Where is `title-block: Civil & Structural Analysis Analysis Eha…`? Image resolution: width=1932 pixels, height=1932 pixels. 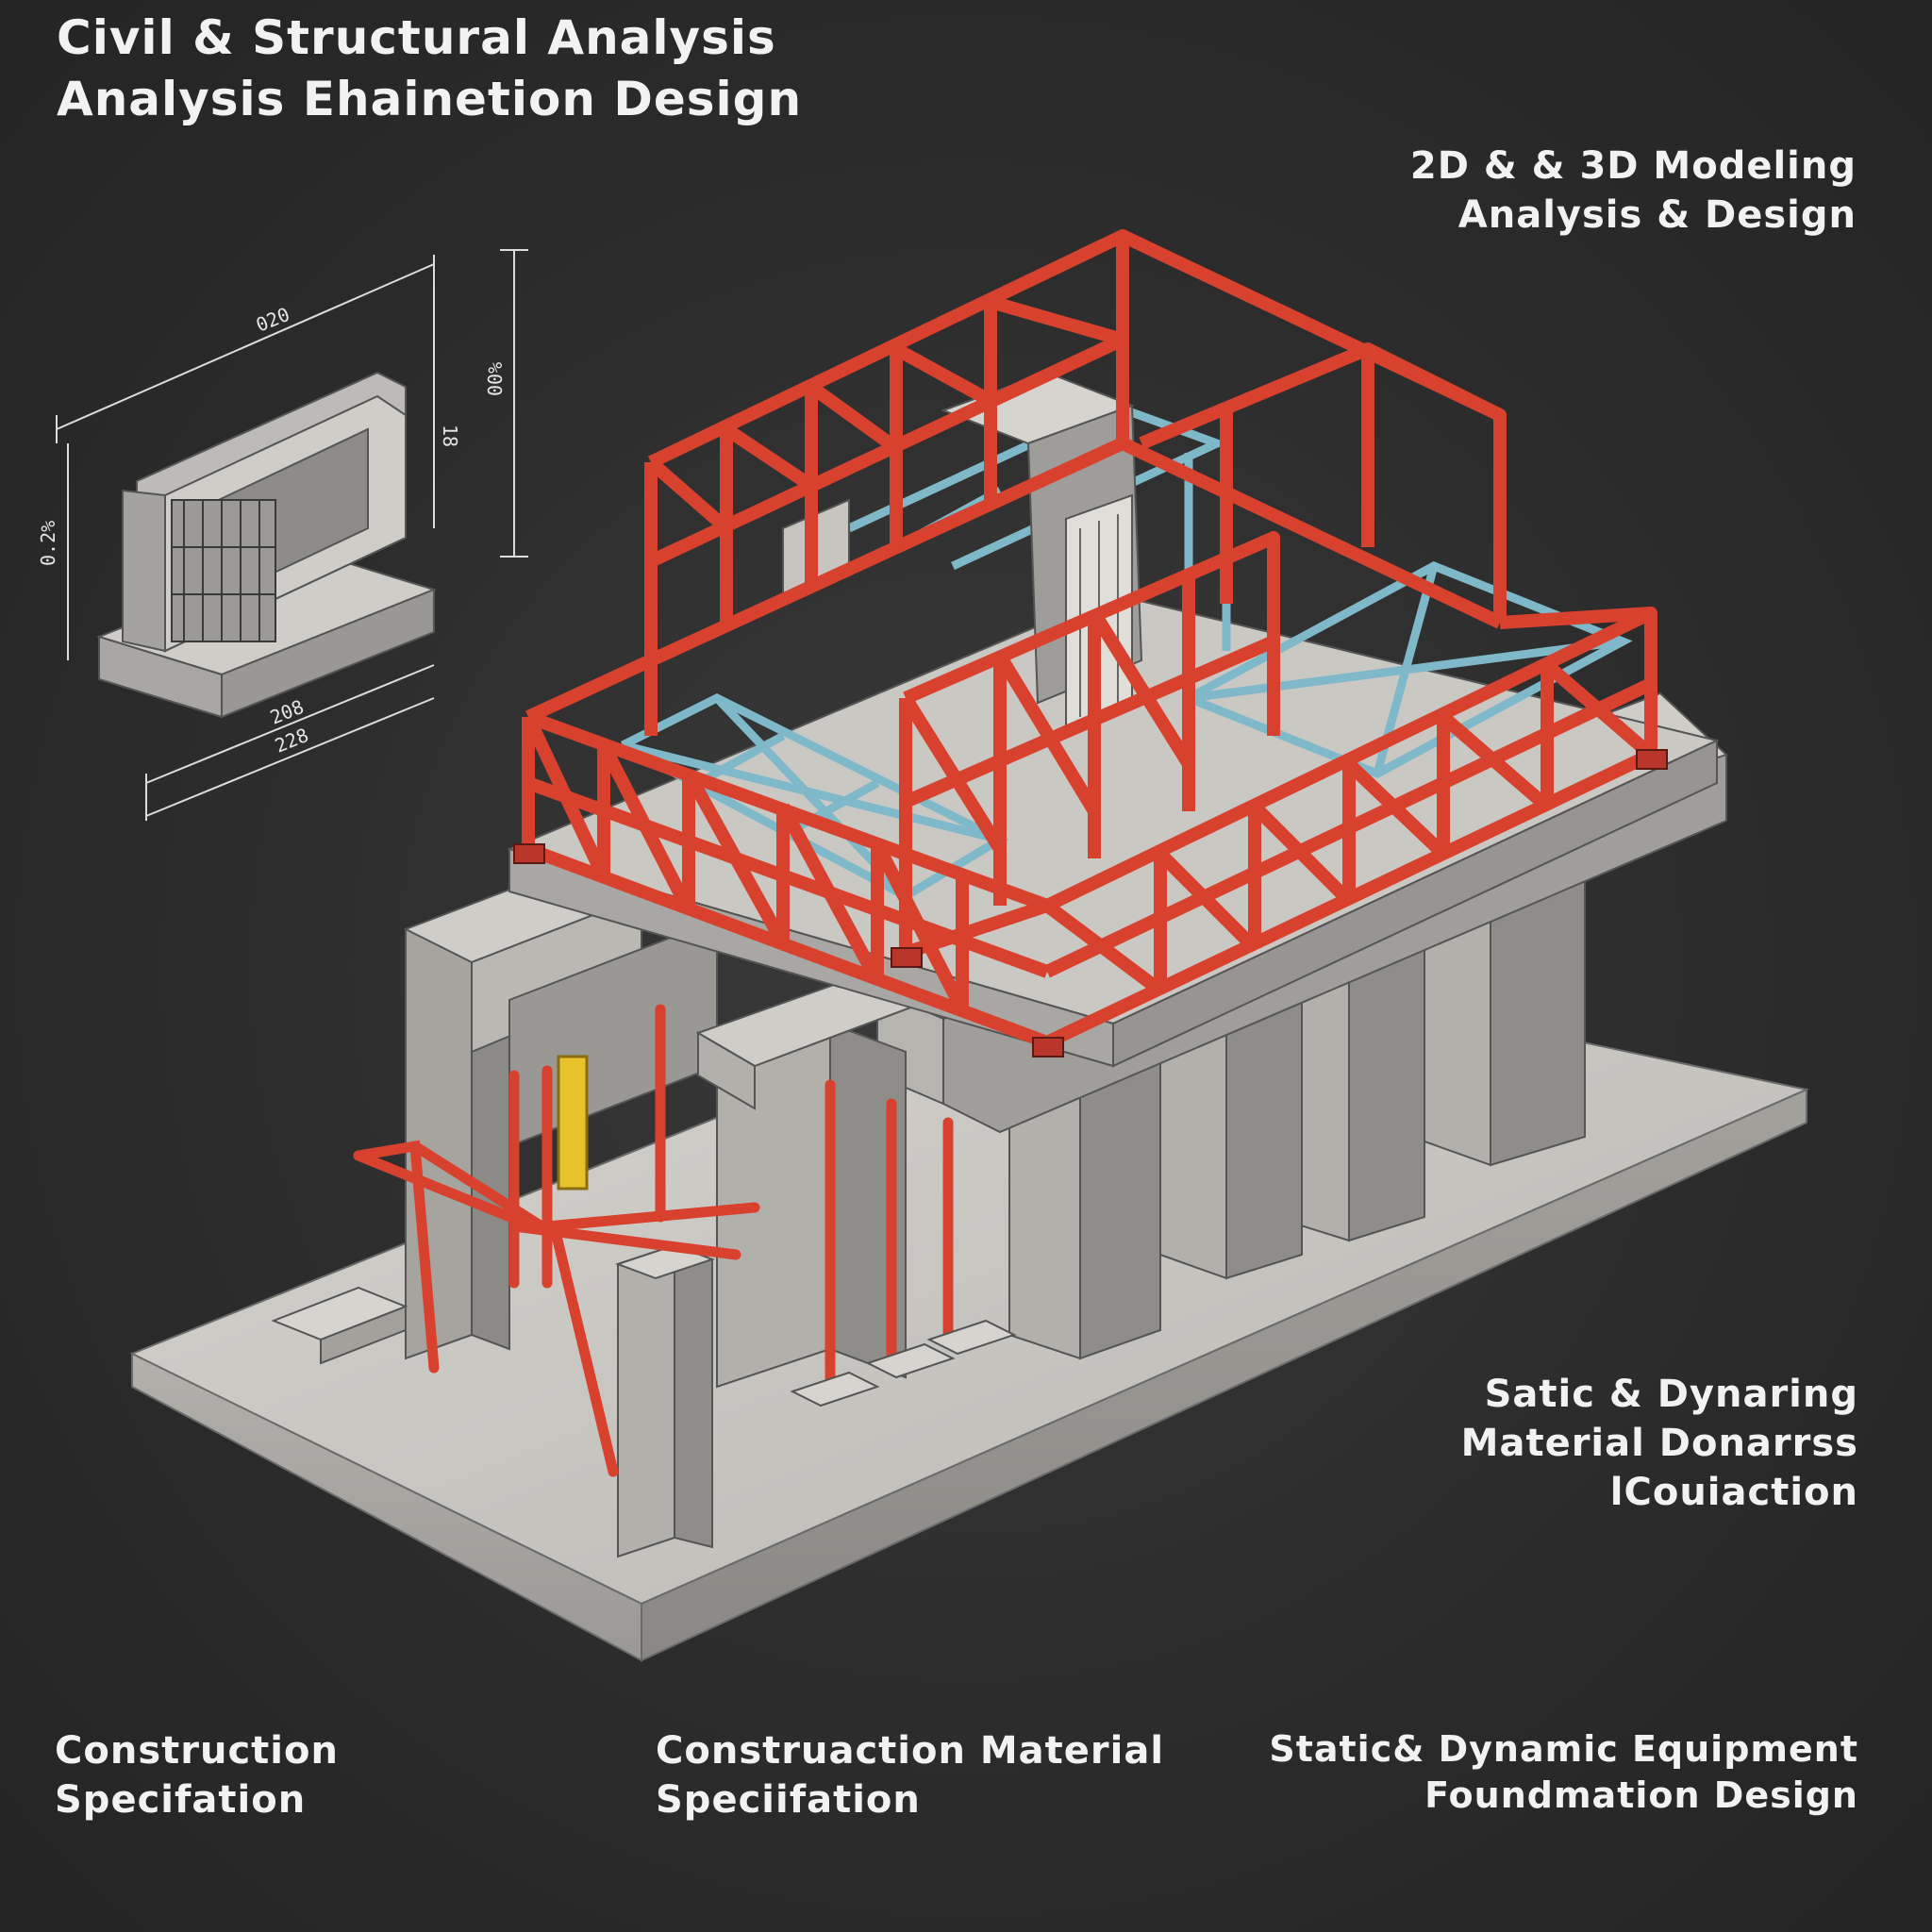
title-block: Civil & Structural Analysis Analysis Eha… is located at coordinates (429, 69).